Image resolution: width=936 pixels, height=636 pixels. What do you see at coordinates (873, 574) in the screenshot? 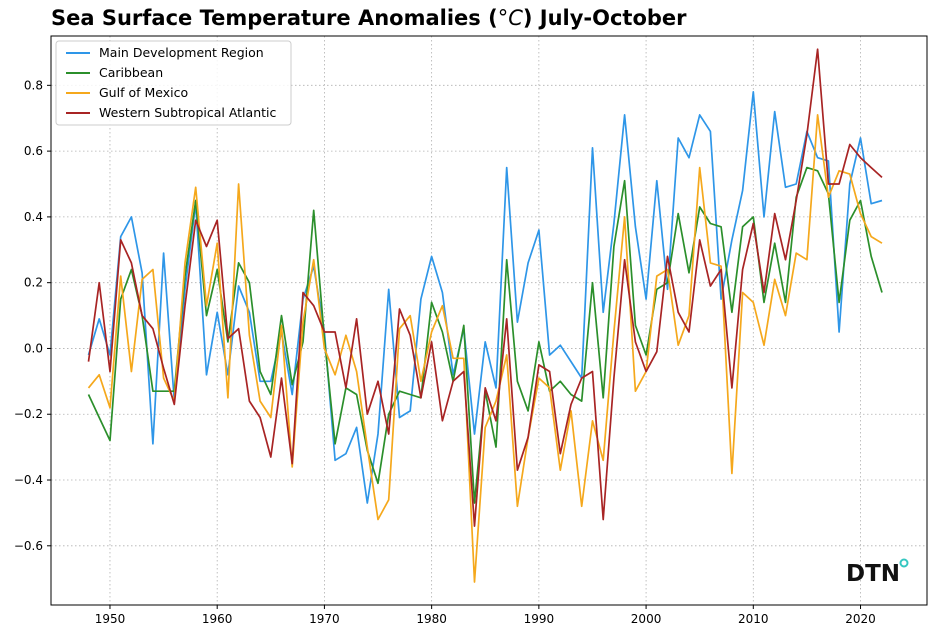
I see `logo-text: DTN` at bounding box center [873, 574].